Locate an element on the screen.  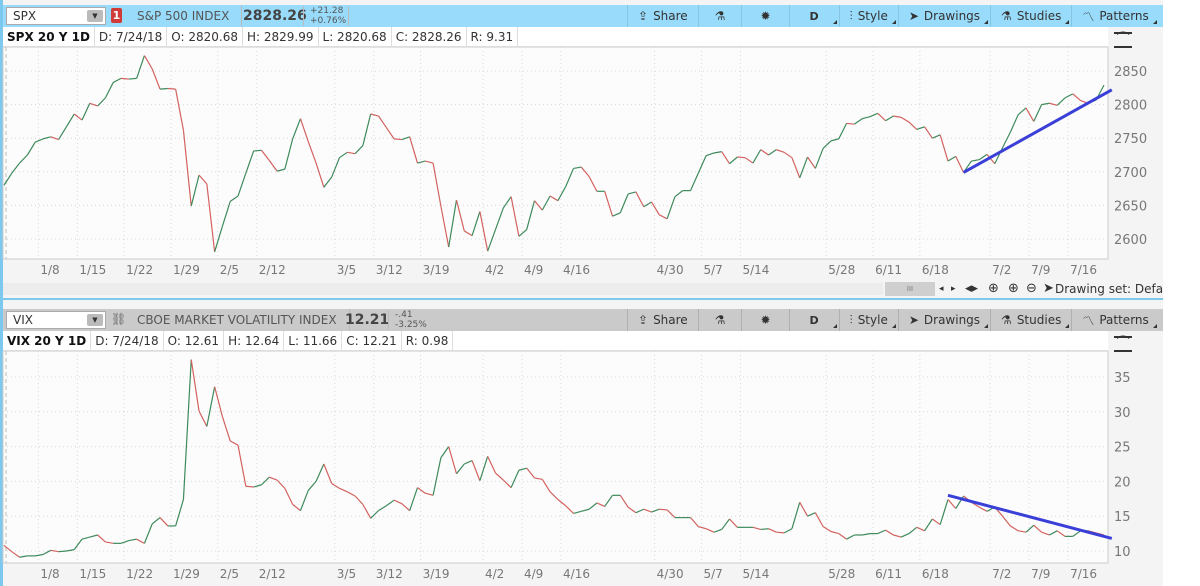
scroll-handle: III is located at coordinates (910, 289).